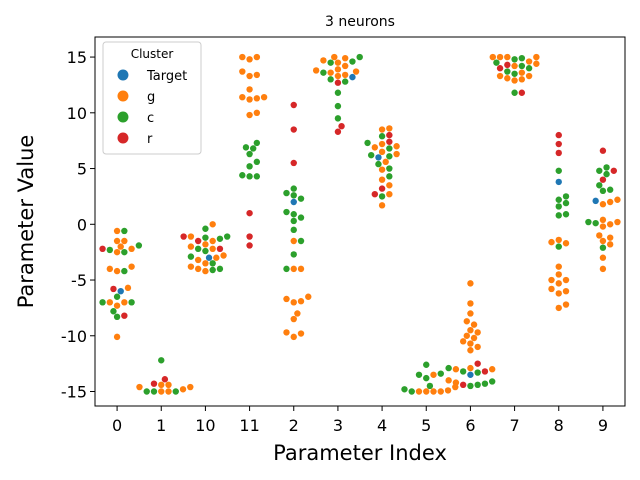 The image size is (640, 480). I want to click on y-tick-label: 10, so click(77, 113).